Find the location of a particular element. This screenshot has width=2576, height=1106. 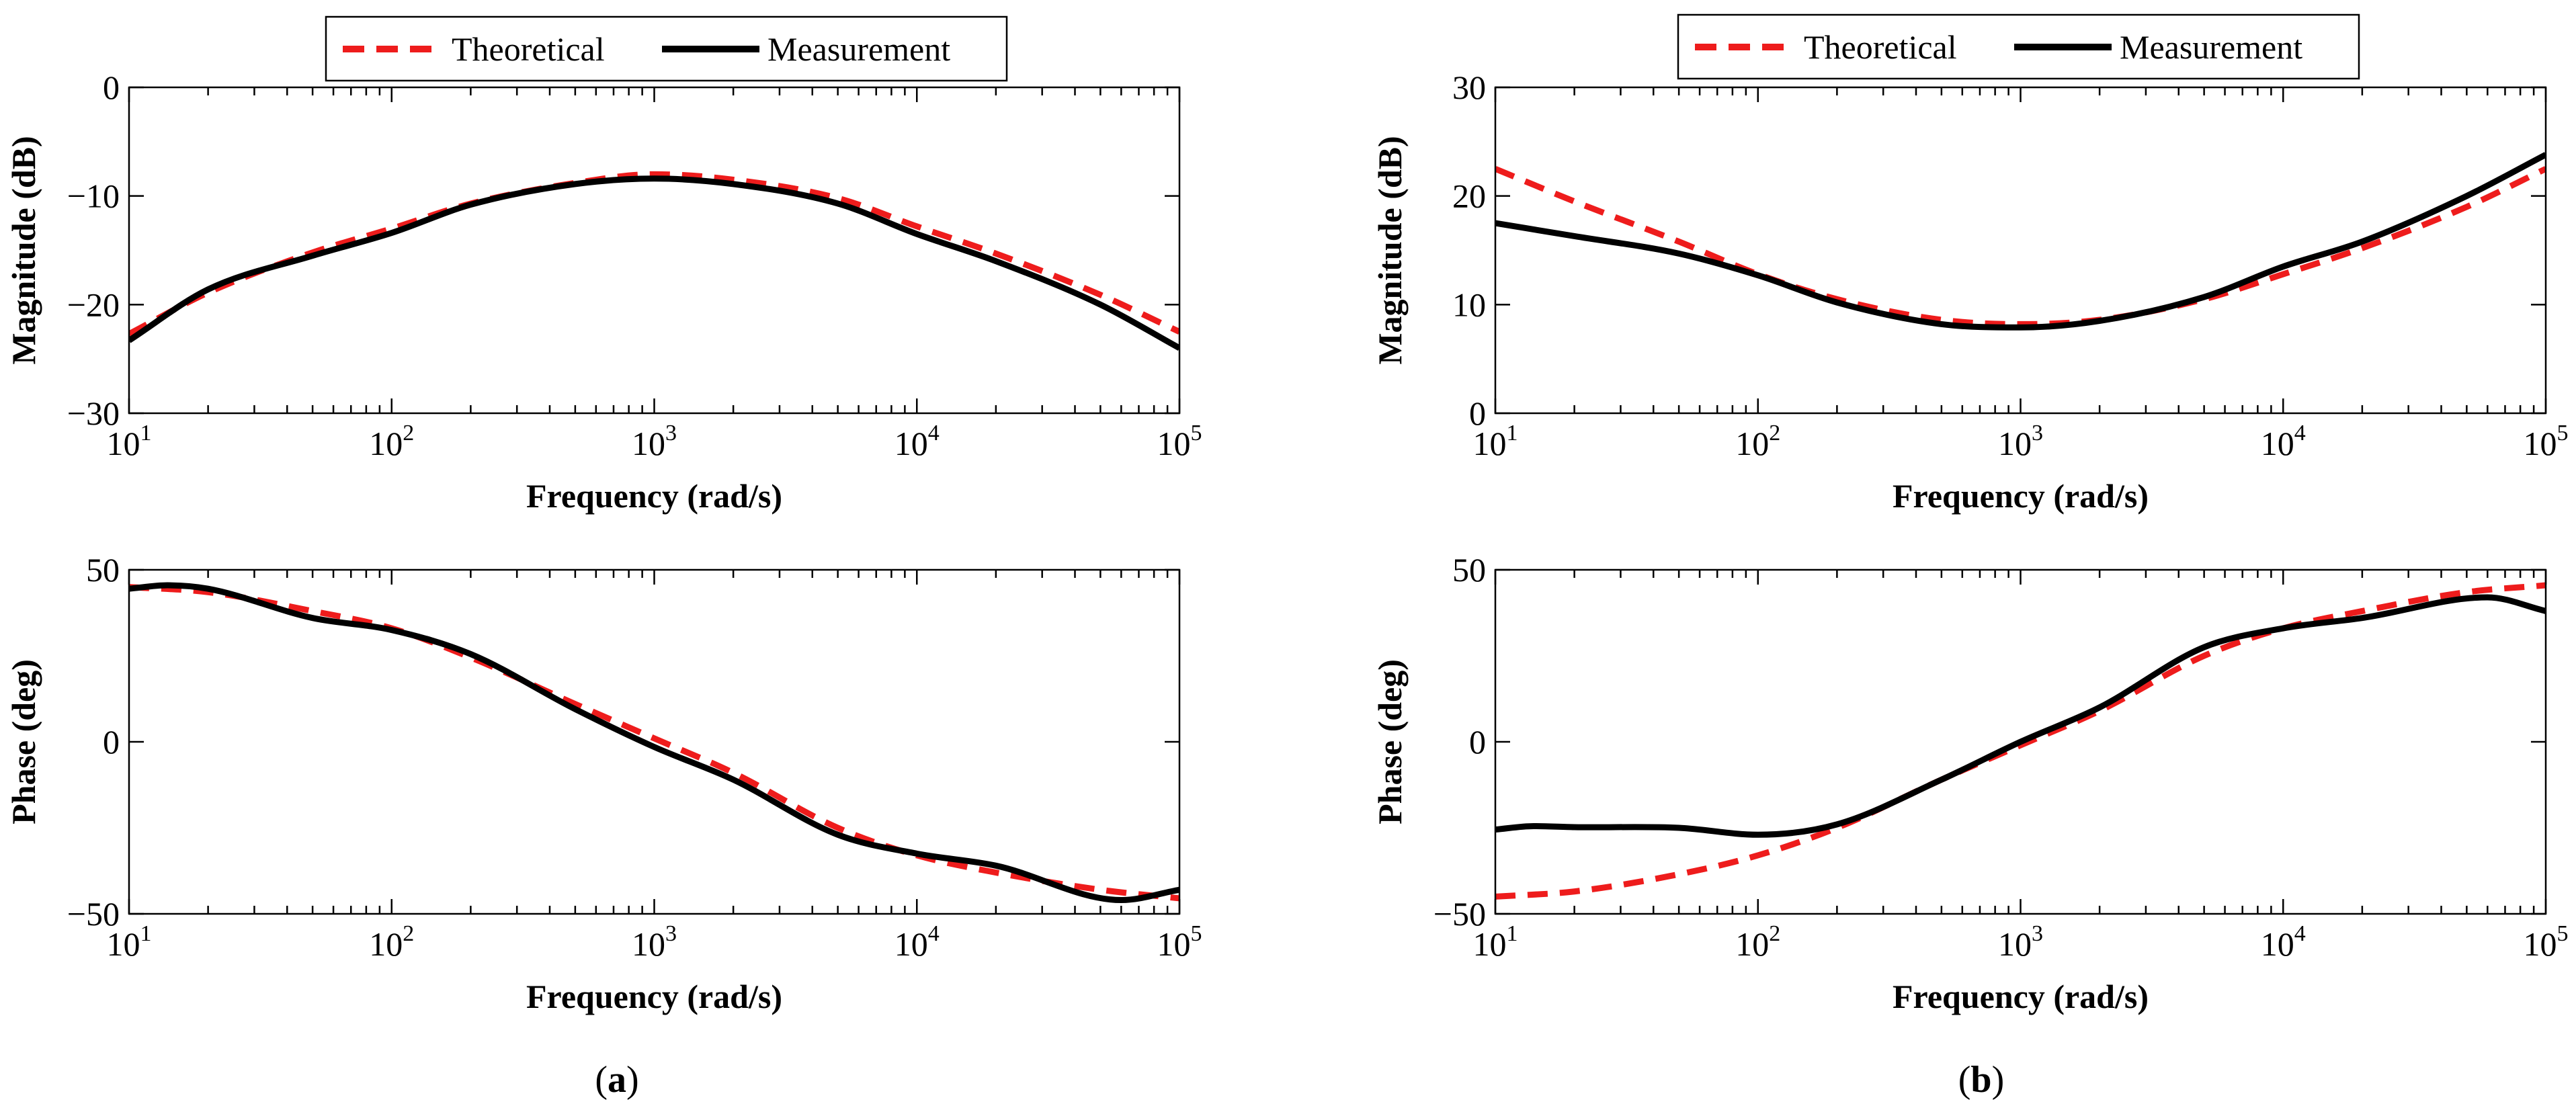

chart-a-mag-xtick-label-exponent: 4 is located at coordinates (934, 433).